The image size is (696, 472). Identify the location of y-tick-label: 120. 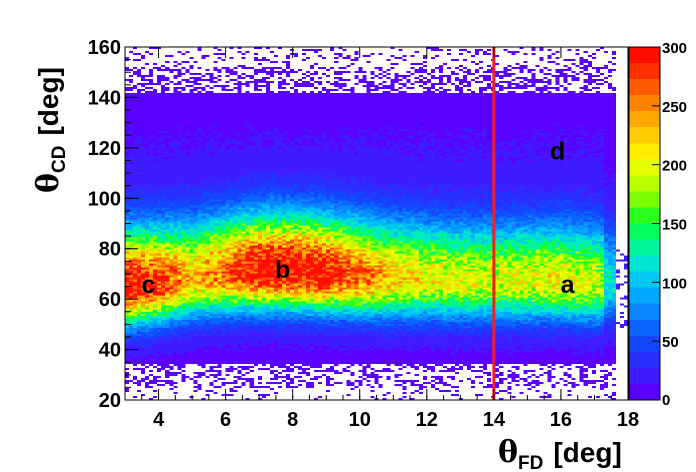
(104, 149).